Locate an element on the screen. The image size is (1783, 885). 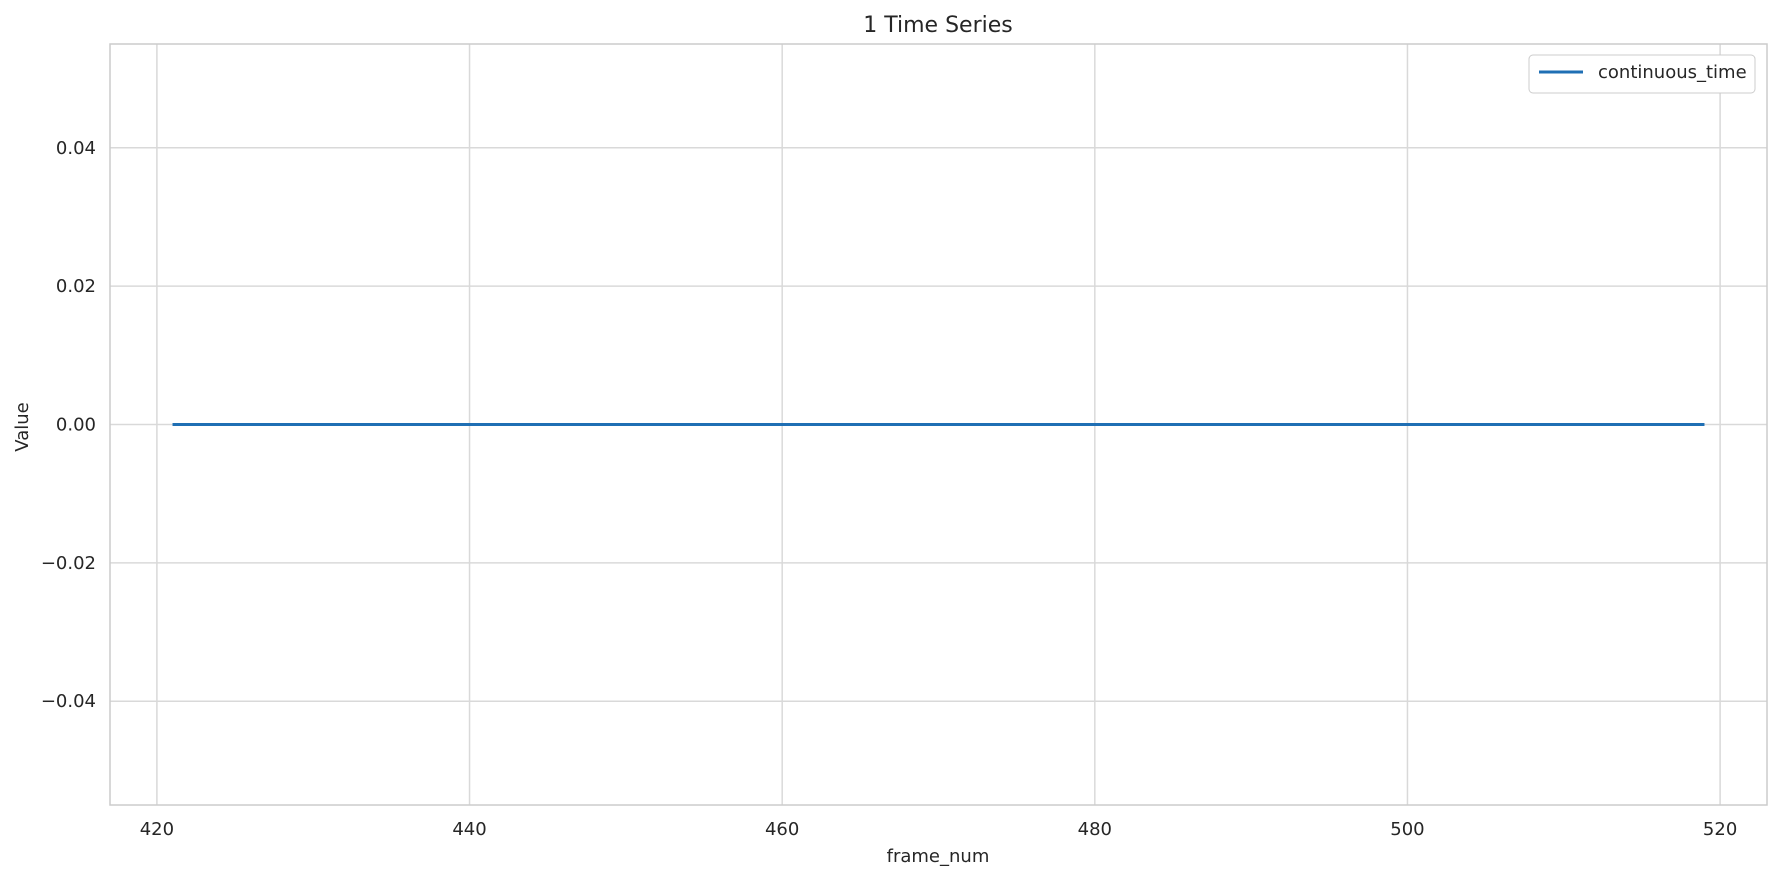
y-tick-label: 0.00 is located at coordinates (76, 425).